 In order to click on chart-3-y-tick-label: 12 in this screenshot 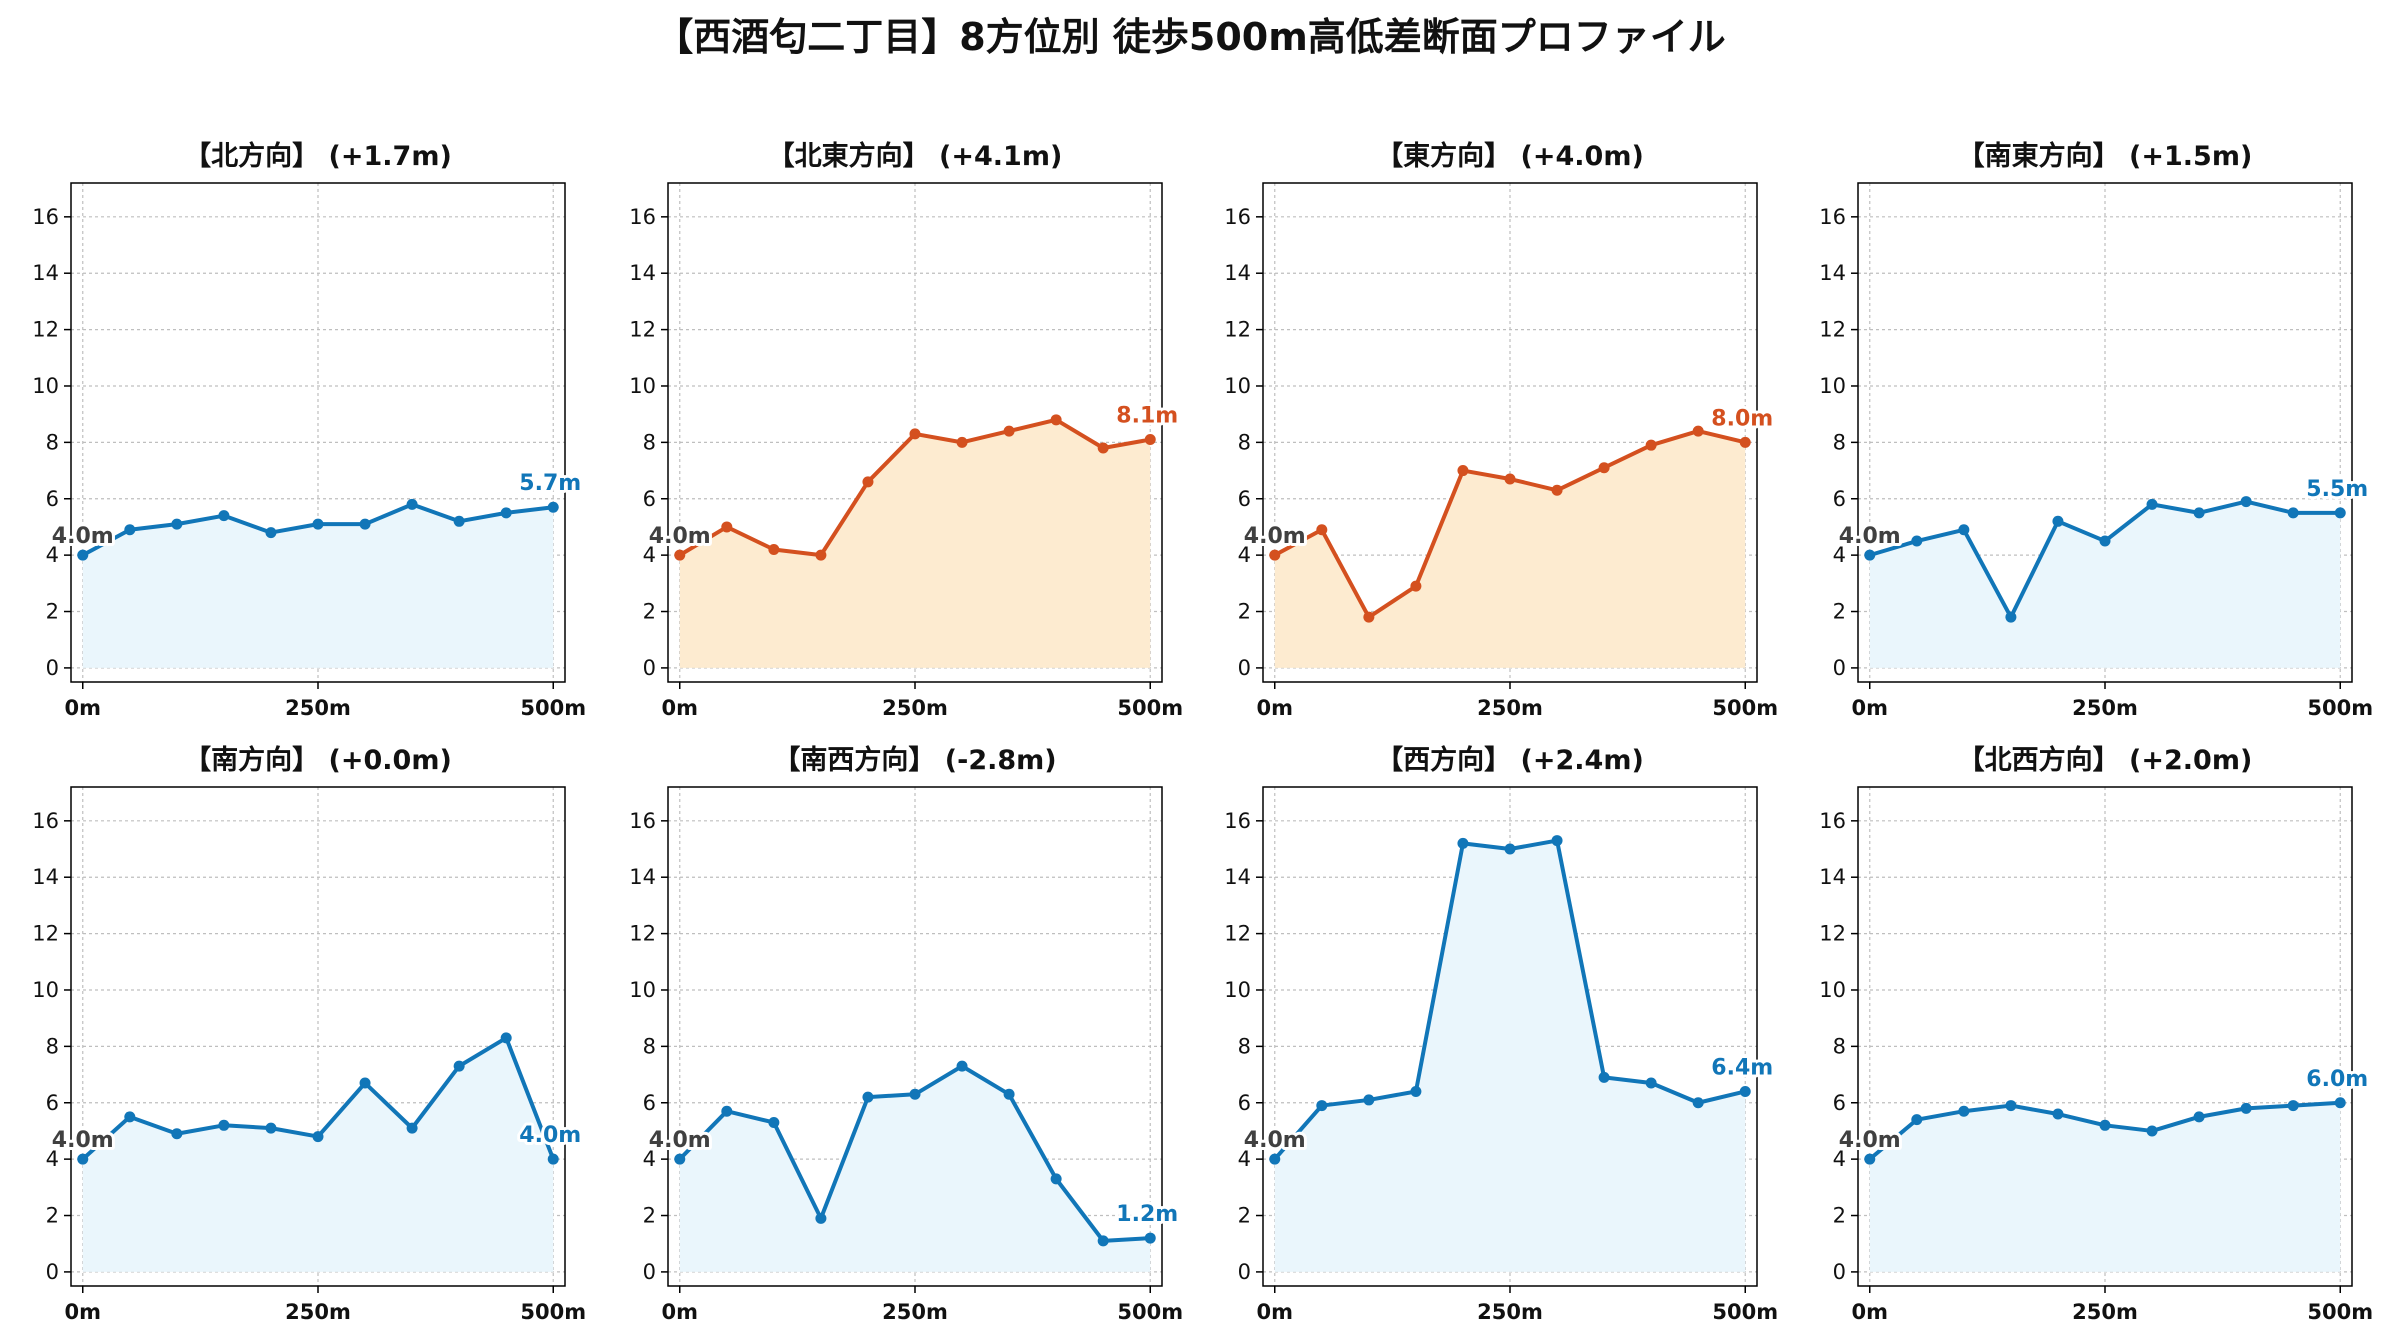, I will do `click(1832, 330)`.